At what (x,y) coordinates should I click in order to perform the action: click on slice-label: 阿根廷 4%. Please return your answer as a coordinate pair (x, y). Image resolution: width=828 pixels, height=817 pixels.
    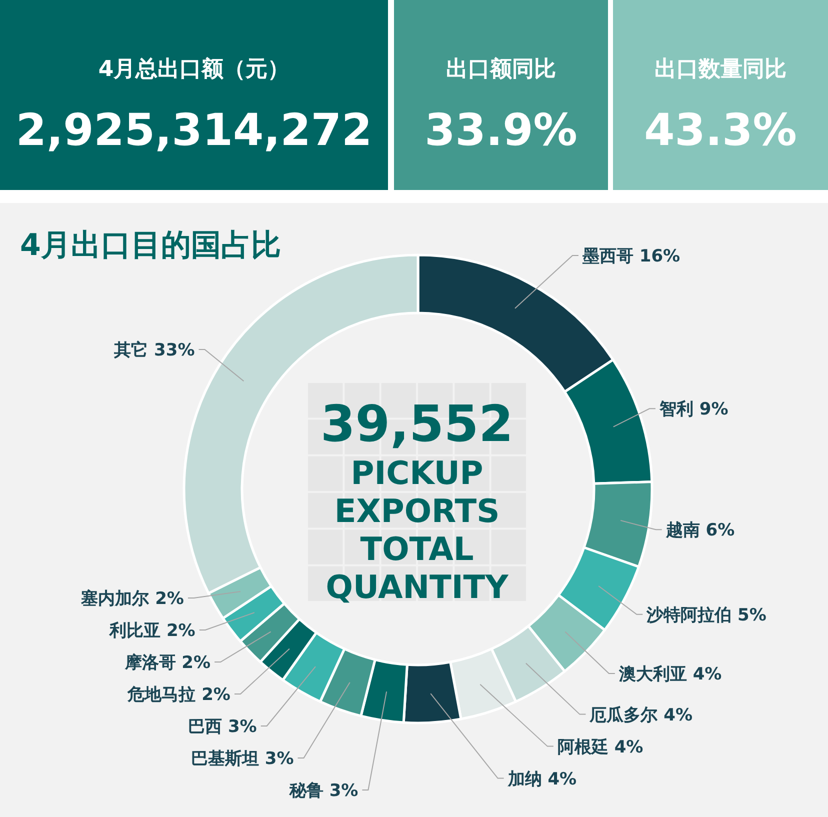
    Looking at the image, I should click on (600, 747).